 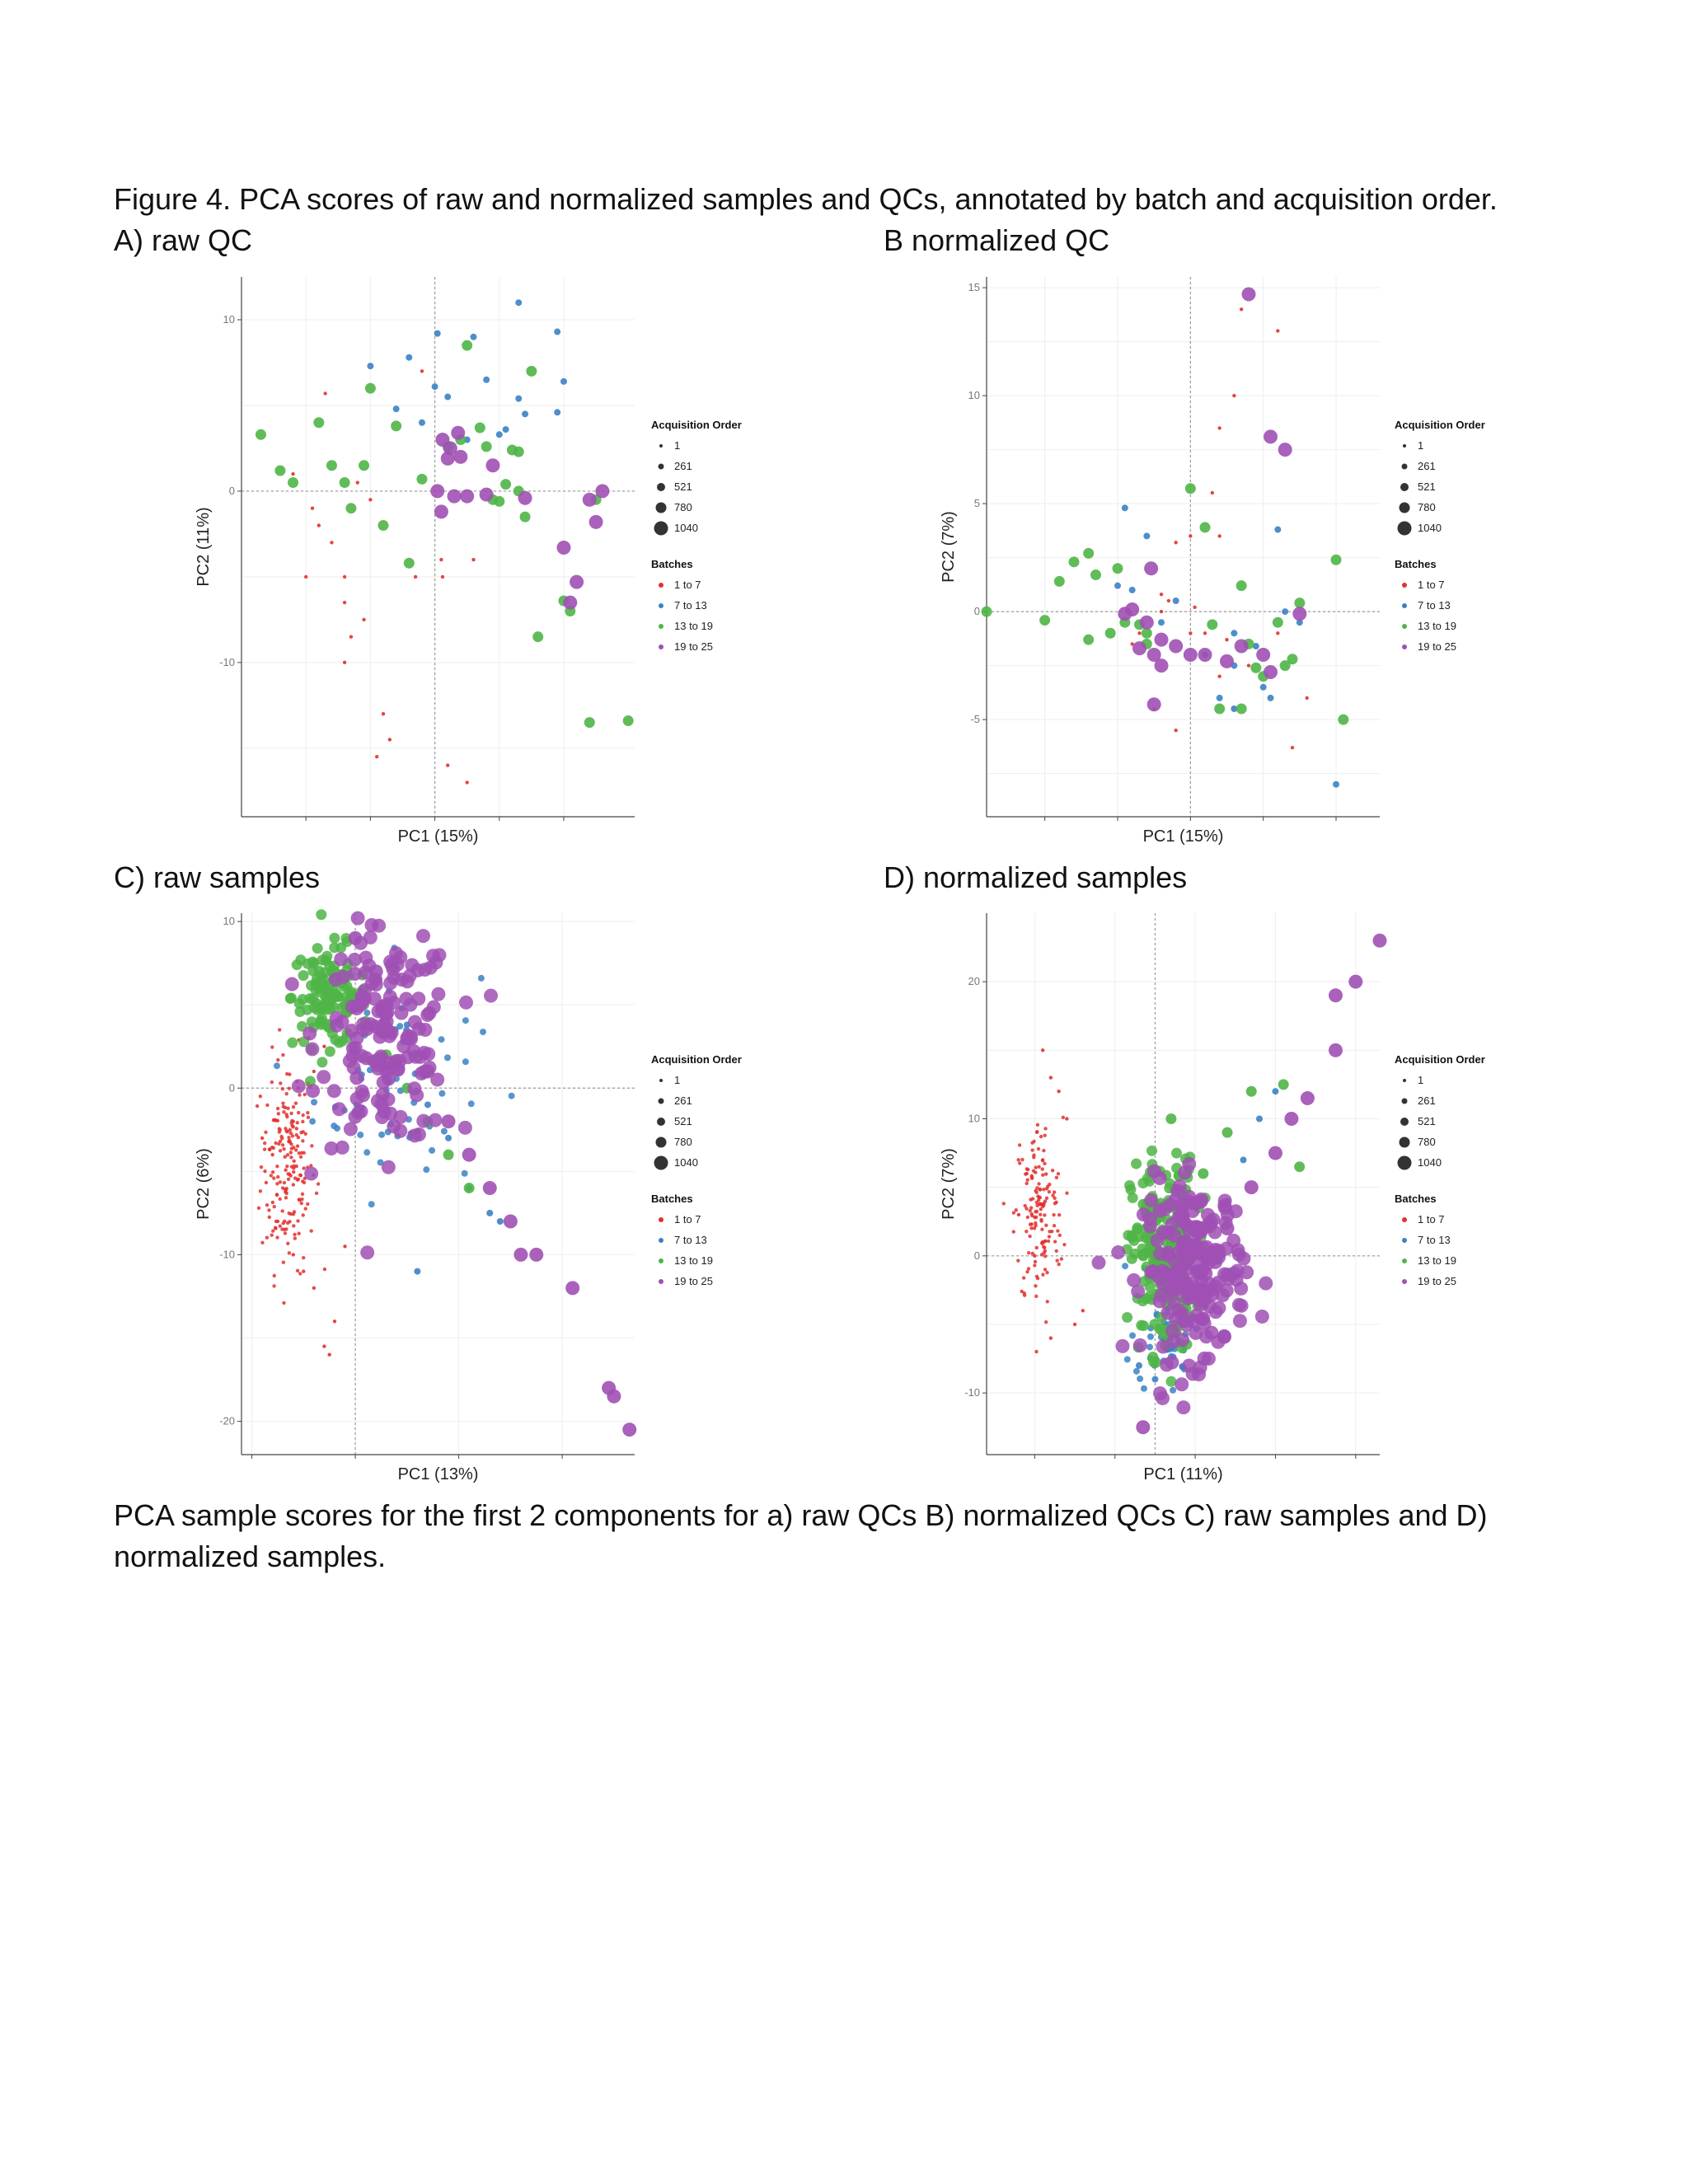 What do you see at coordinates (691, 1240) in the screenshot?
I see `legend-batch-label: 7 to 13` at bounding box center [691, 1240].